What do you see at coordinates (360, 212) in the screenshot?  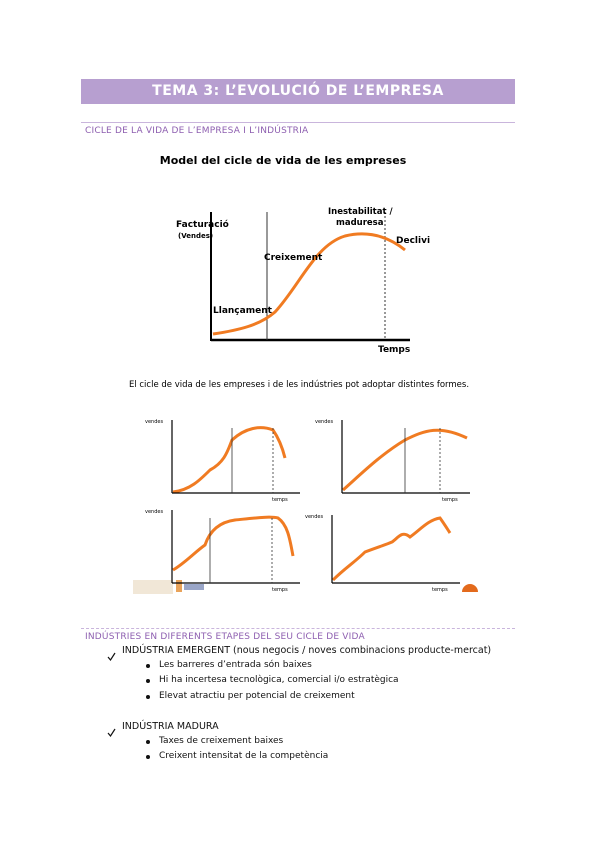 I see `stage-label: Inestabilitat /` at bounding box center [360, 212].